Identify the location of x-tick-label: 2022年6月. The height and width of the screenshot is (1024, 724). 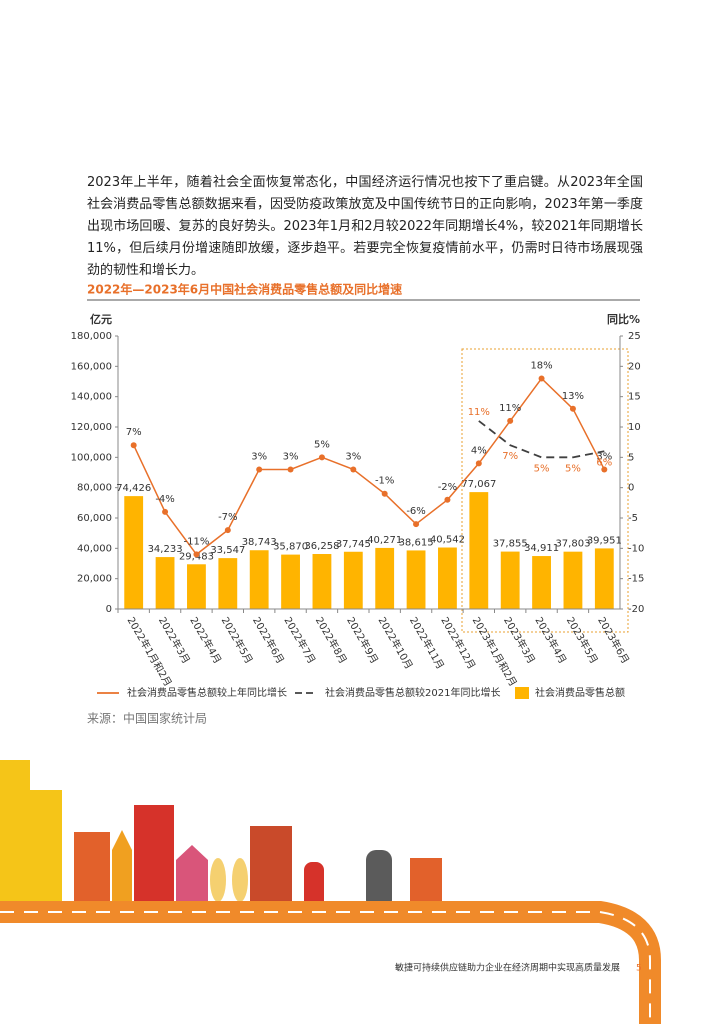
(268, 640).